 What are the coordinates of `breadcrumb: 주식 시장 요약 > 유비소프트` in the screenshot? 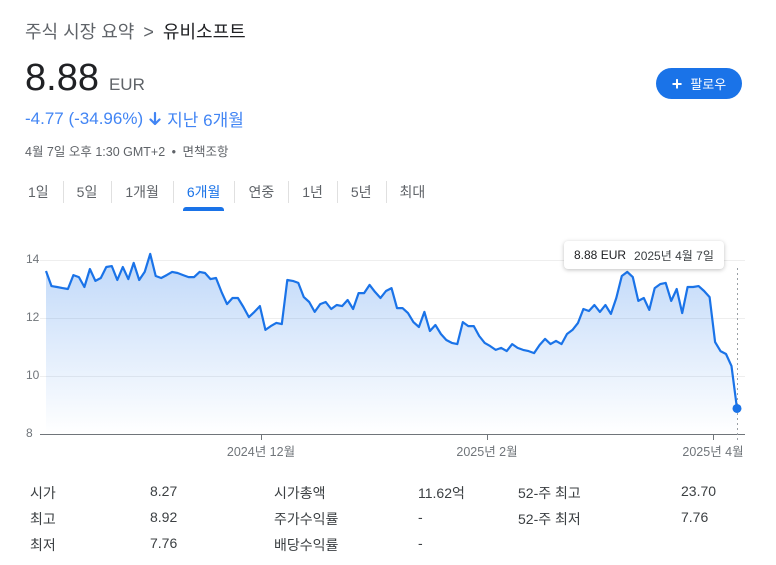 It's located at (135, 31).